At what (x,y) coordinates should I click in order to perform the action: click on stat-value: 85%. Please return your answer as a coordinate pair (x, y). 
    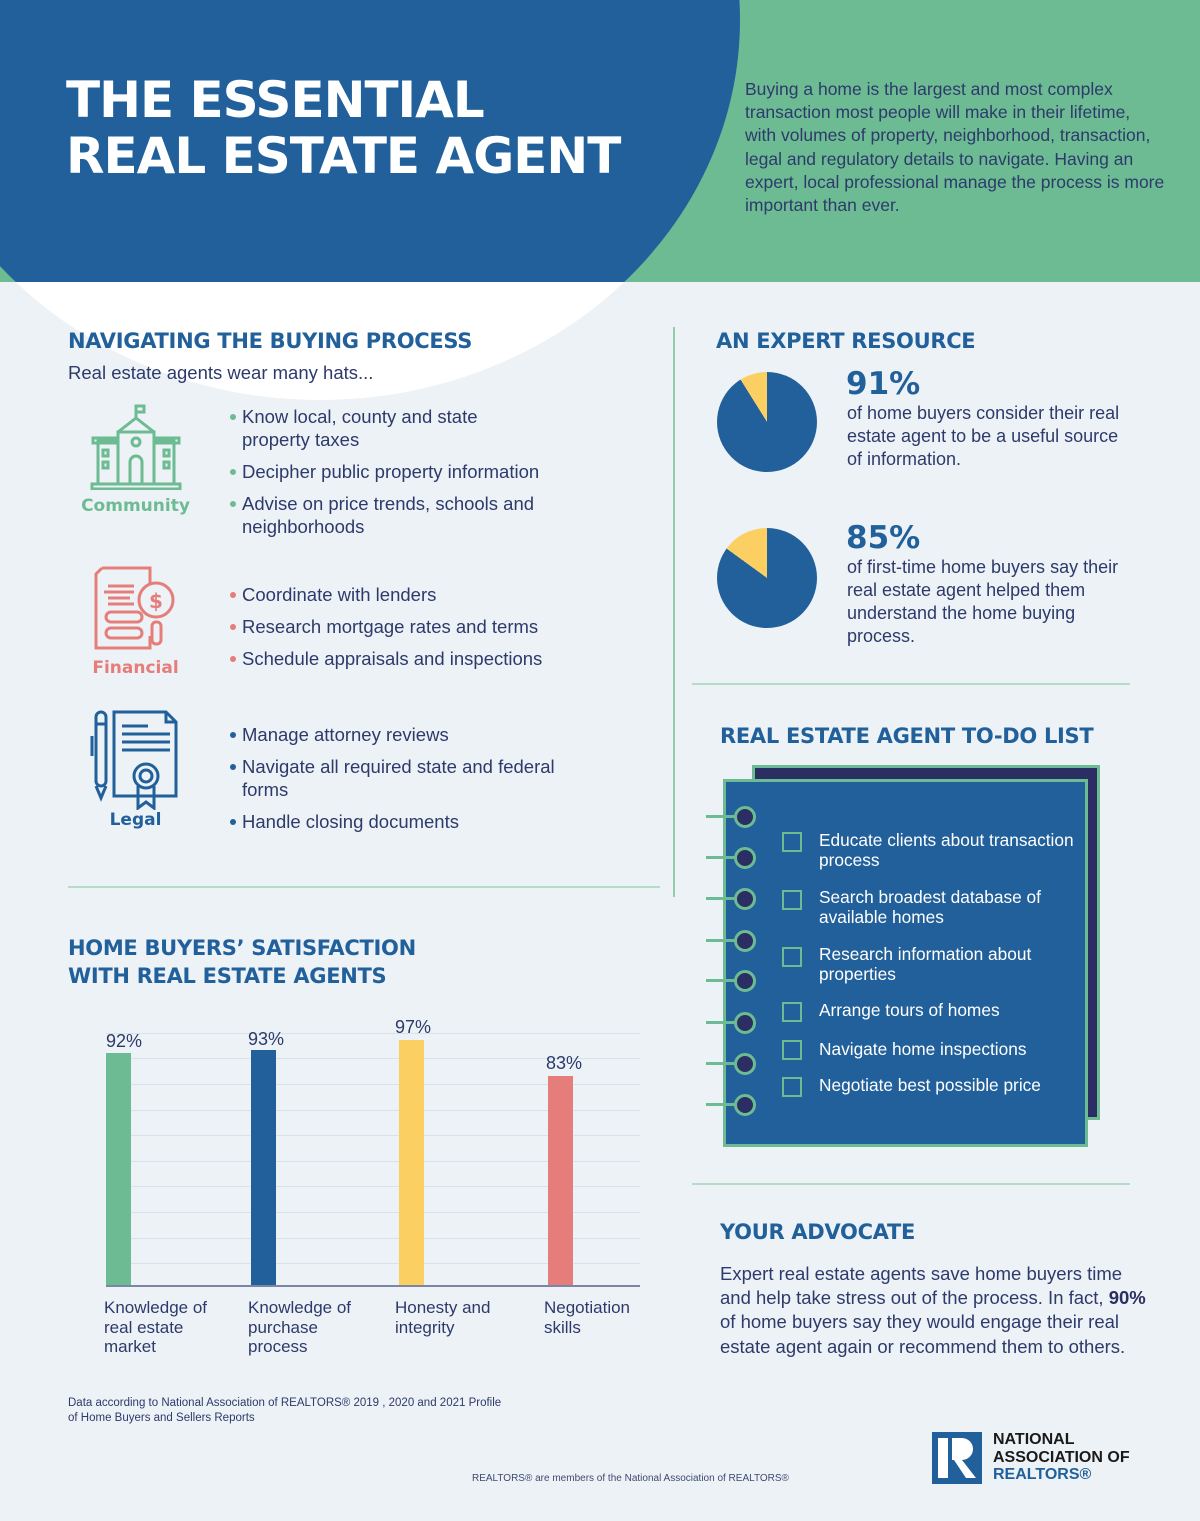
    Looking at the image, I should click on (883, 538).